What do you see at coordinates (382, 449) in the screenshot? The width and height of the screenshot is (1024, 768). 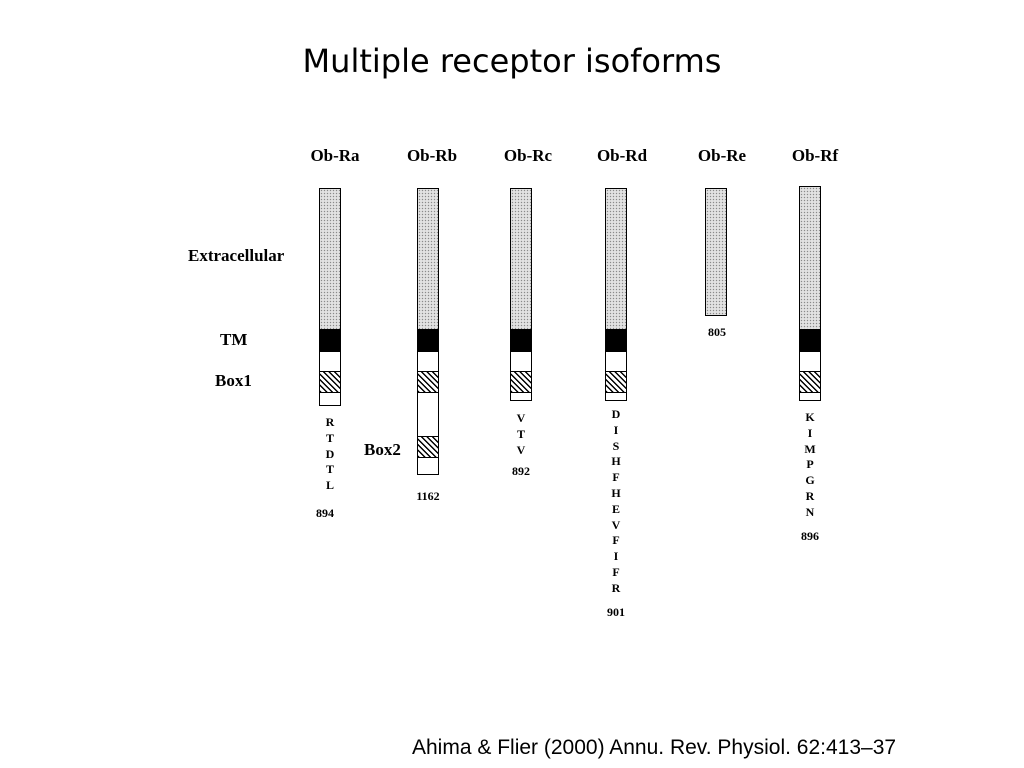 I see `label-box2: Box2` at bounding box center [382, 449].